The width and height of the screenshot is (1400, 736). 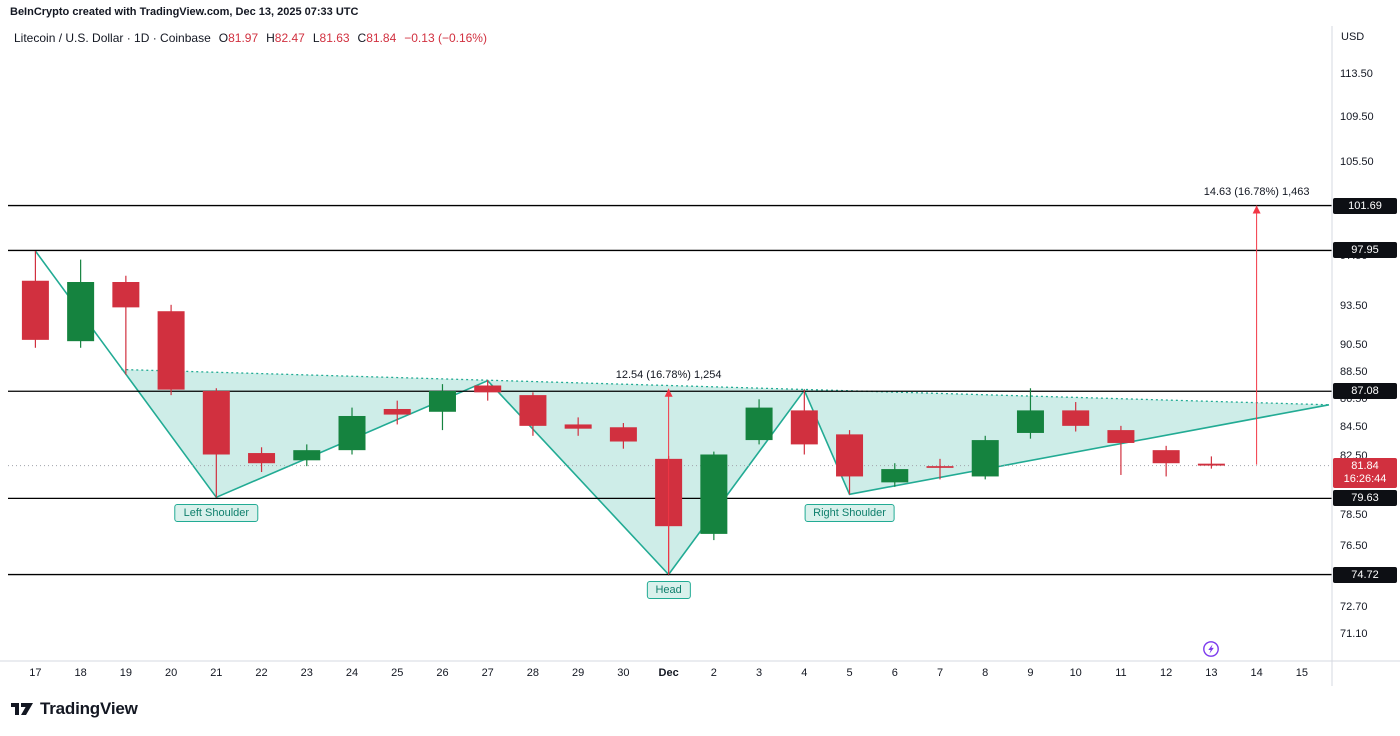 I want to click on price-tick-84.50: 84.50, so click(x=1354, y=427).